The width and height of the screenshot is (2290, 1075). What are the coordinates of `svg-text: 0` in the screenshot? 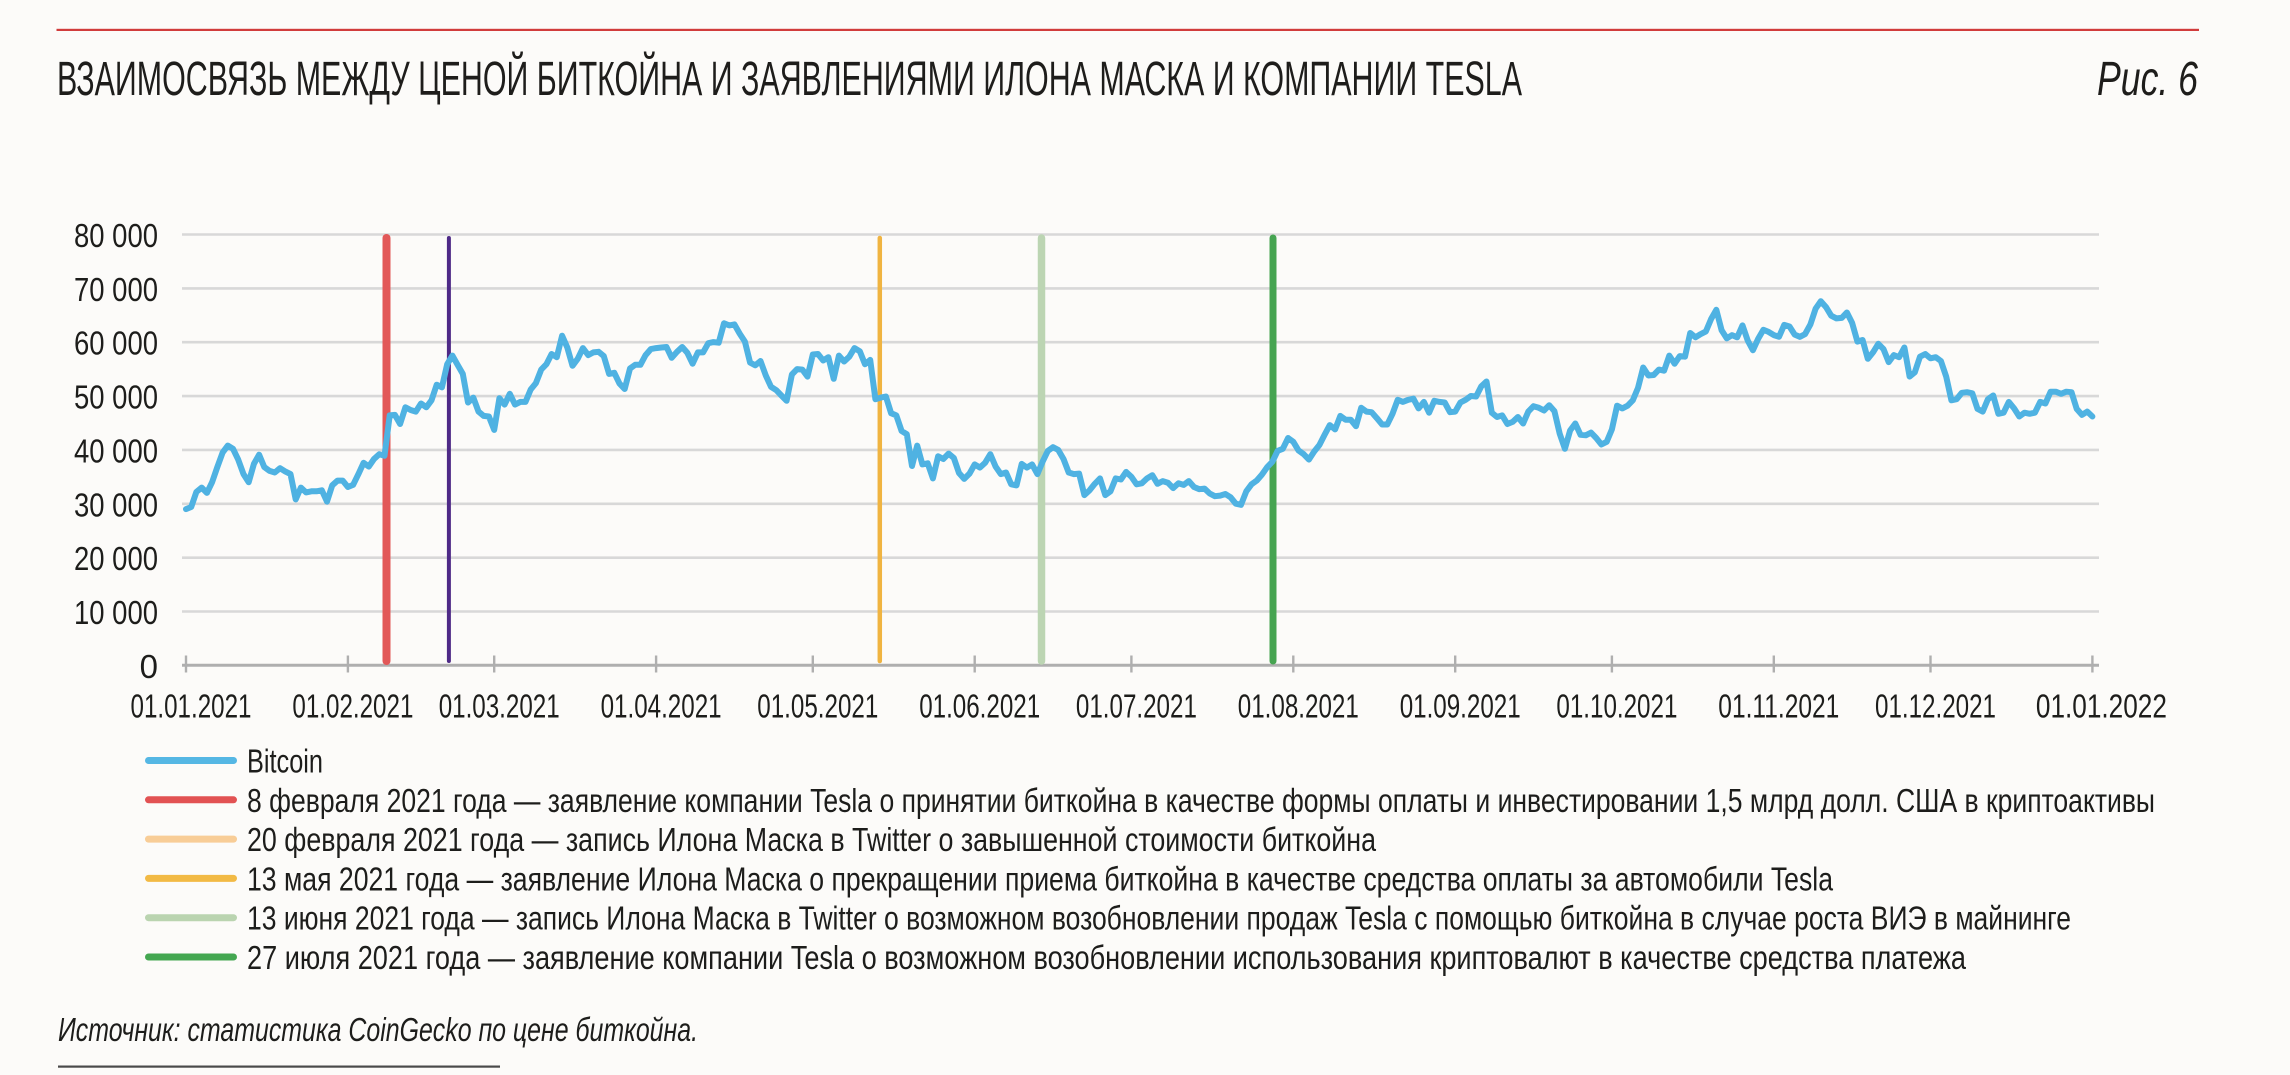 It's located at (149, 666).